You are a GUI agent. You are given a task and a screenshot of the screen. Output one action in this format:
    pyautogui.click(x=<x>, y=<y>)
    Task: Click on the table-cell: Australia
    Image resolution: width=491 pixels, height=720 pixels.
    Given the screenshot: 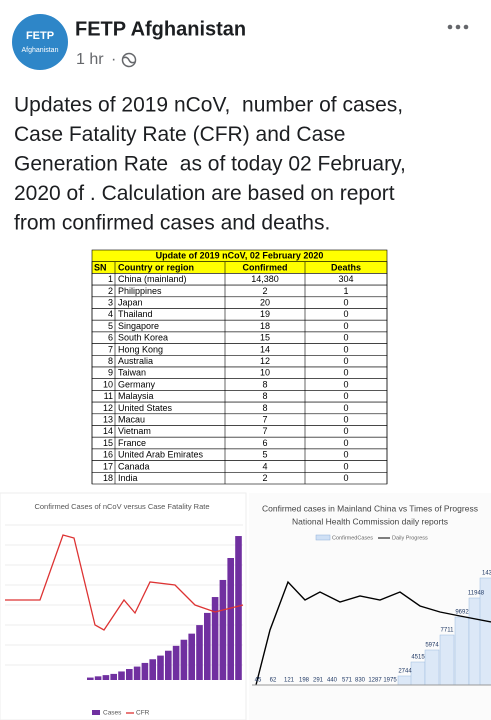 What is the action you would take?
    pyautogui.click(x=135, y=361)
    